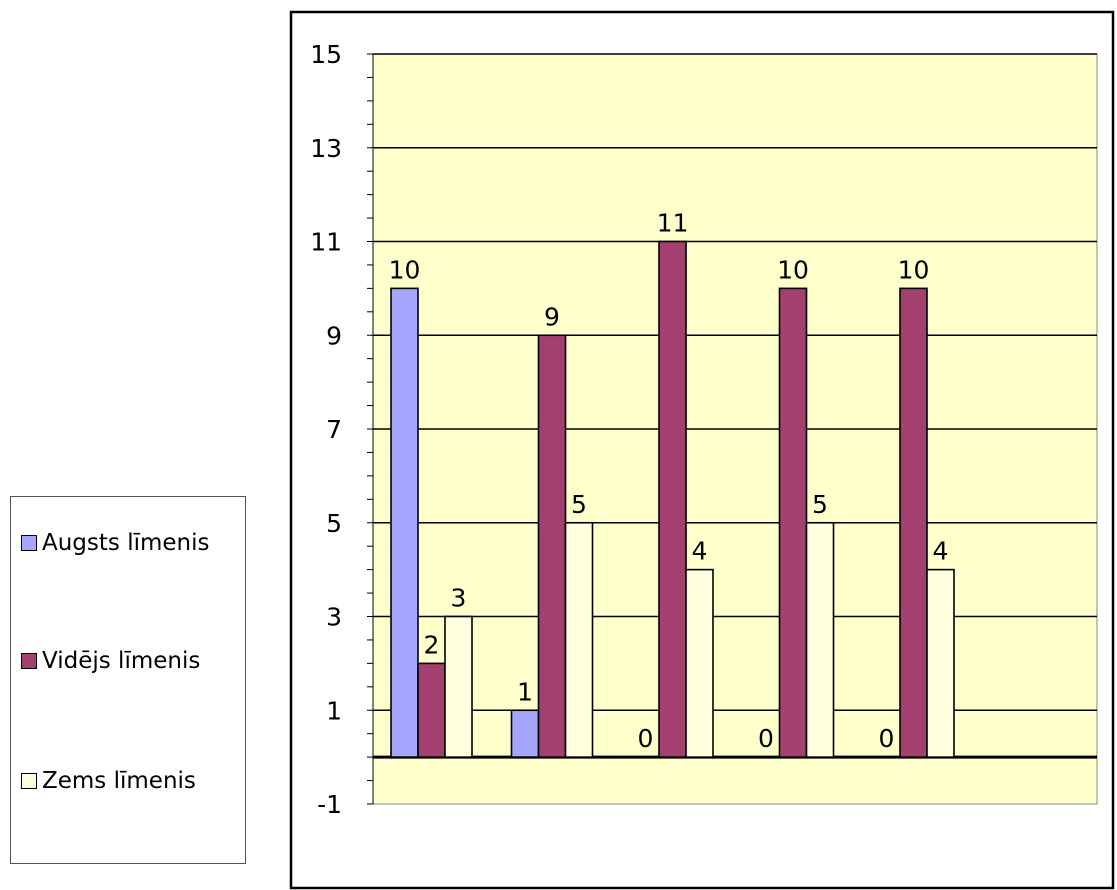  Describe the element at coordinates (820, 504) in the screenshot. I see `data-label-s2-c3: 5` at that location.